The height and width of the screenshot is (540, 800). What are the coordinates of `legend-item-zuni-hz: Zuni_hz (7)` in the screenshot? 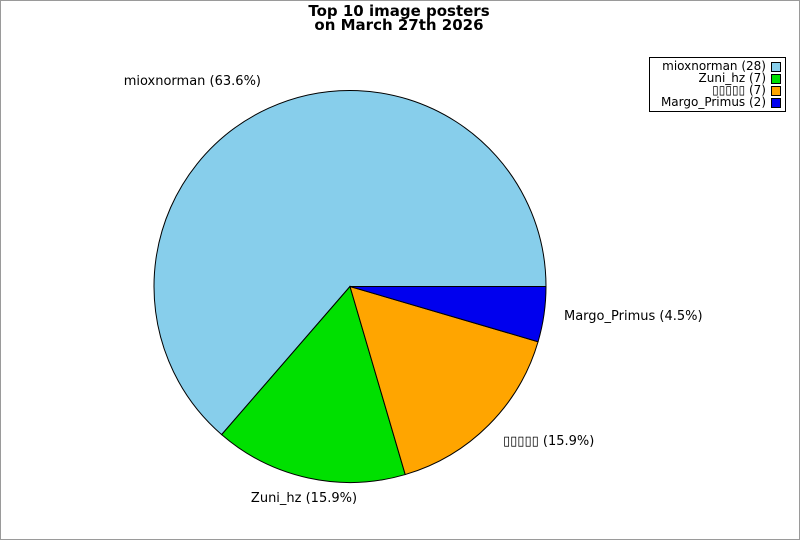 It's located at (717, 78).